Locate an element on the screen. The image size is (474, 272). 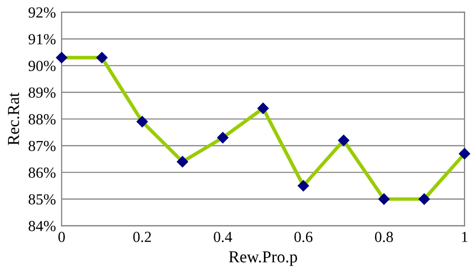
x-tick-label: 0.6 is located at coordinates (303, 237).